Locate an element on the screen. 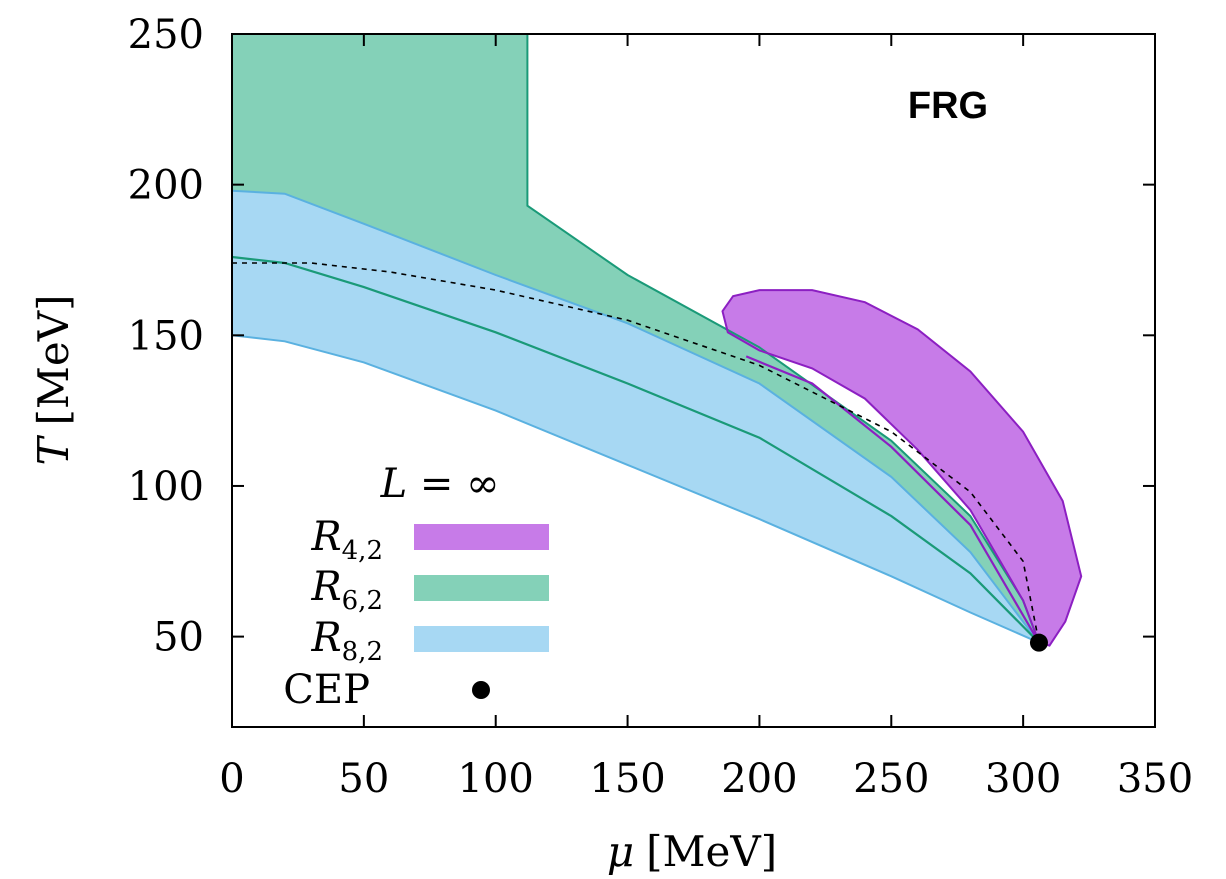  legend-label-r62: R6,2 is located at coordinates (347, 590).